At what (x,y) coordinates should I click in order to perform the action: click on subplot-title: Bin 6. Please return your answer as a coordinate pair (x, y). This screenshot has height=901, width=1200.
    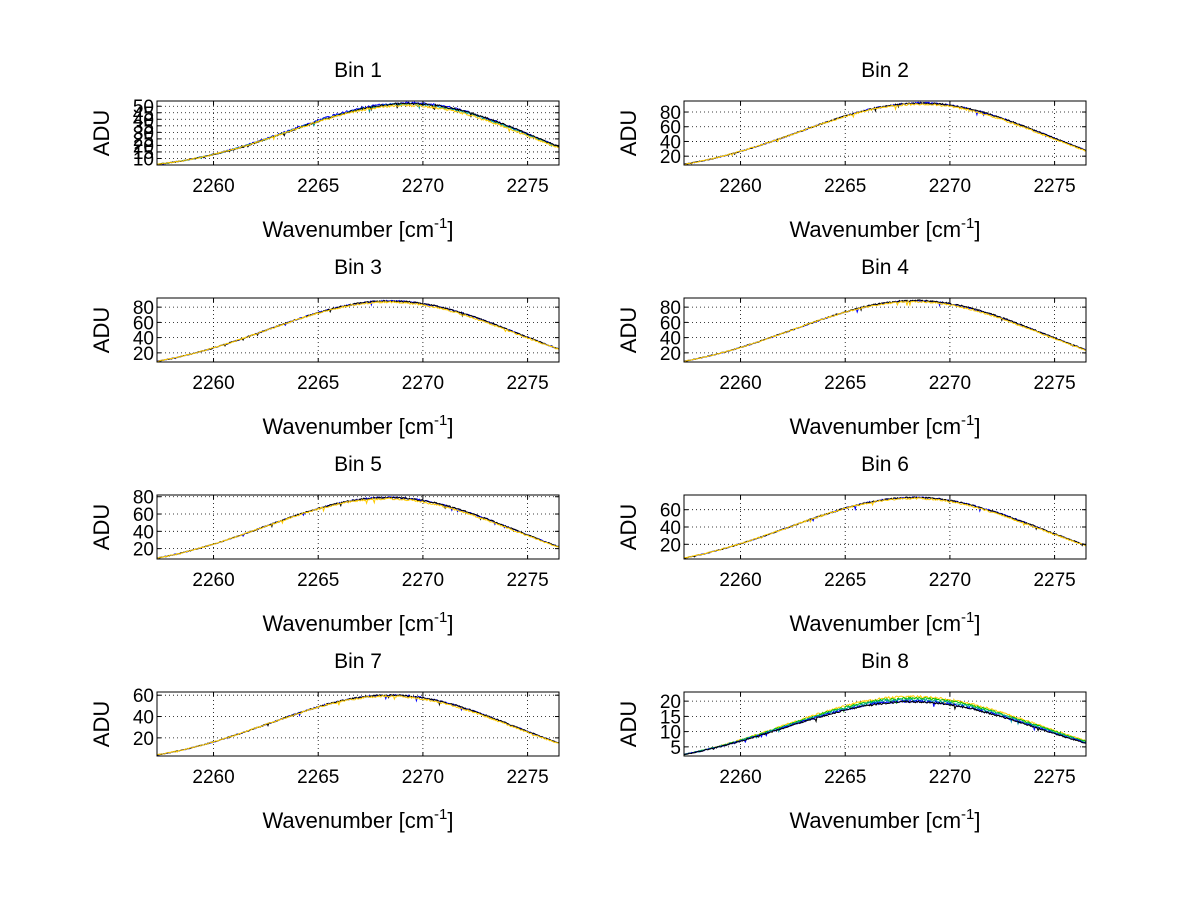
    Looking at the image, I should click on (885, 464).